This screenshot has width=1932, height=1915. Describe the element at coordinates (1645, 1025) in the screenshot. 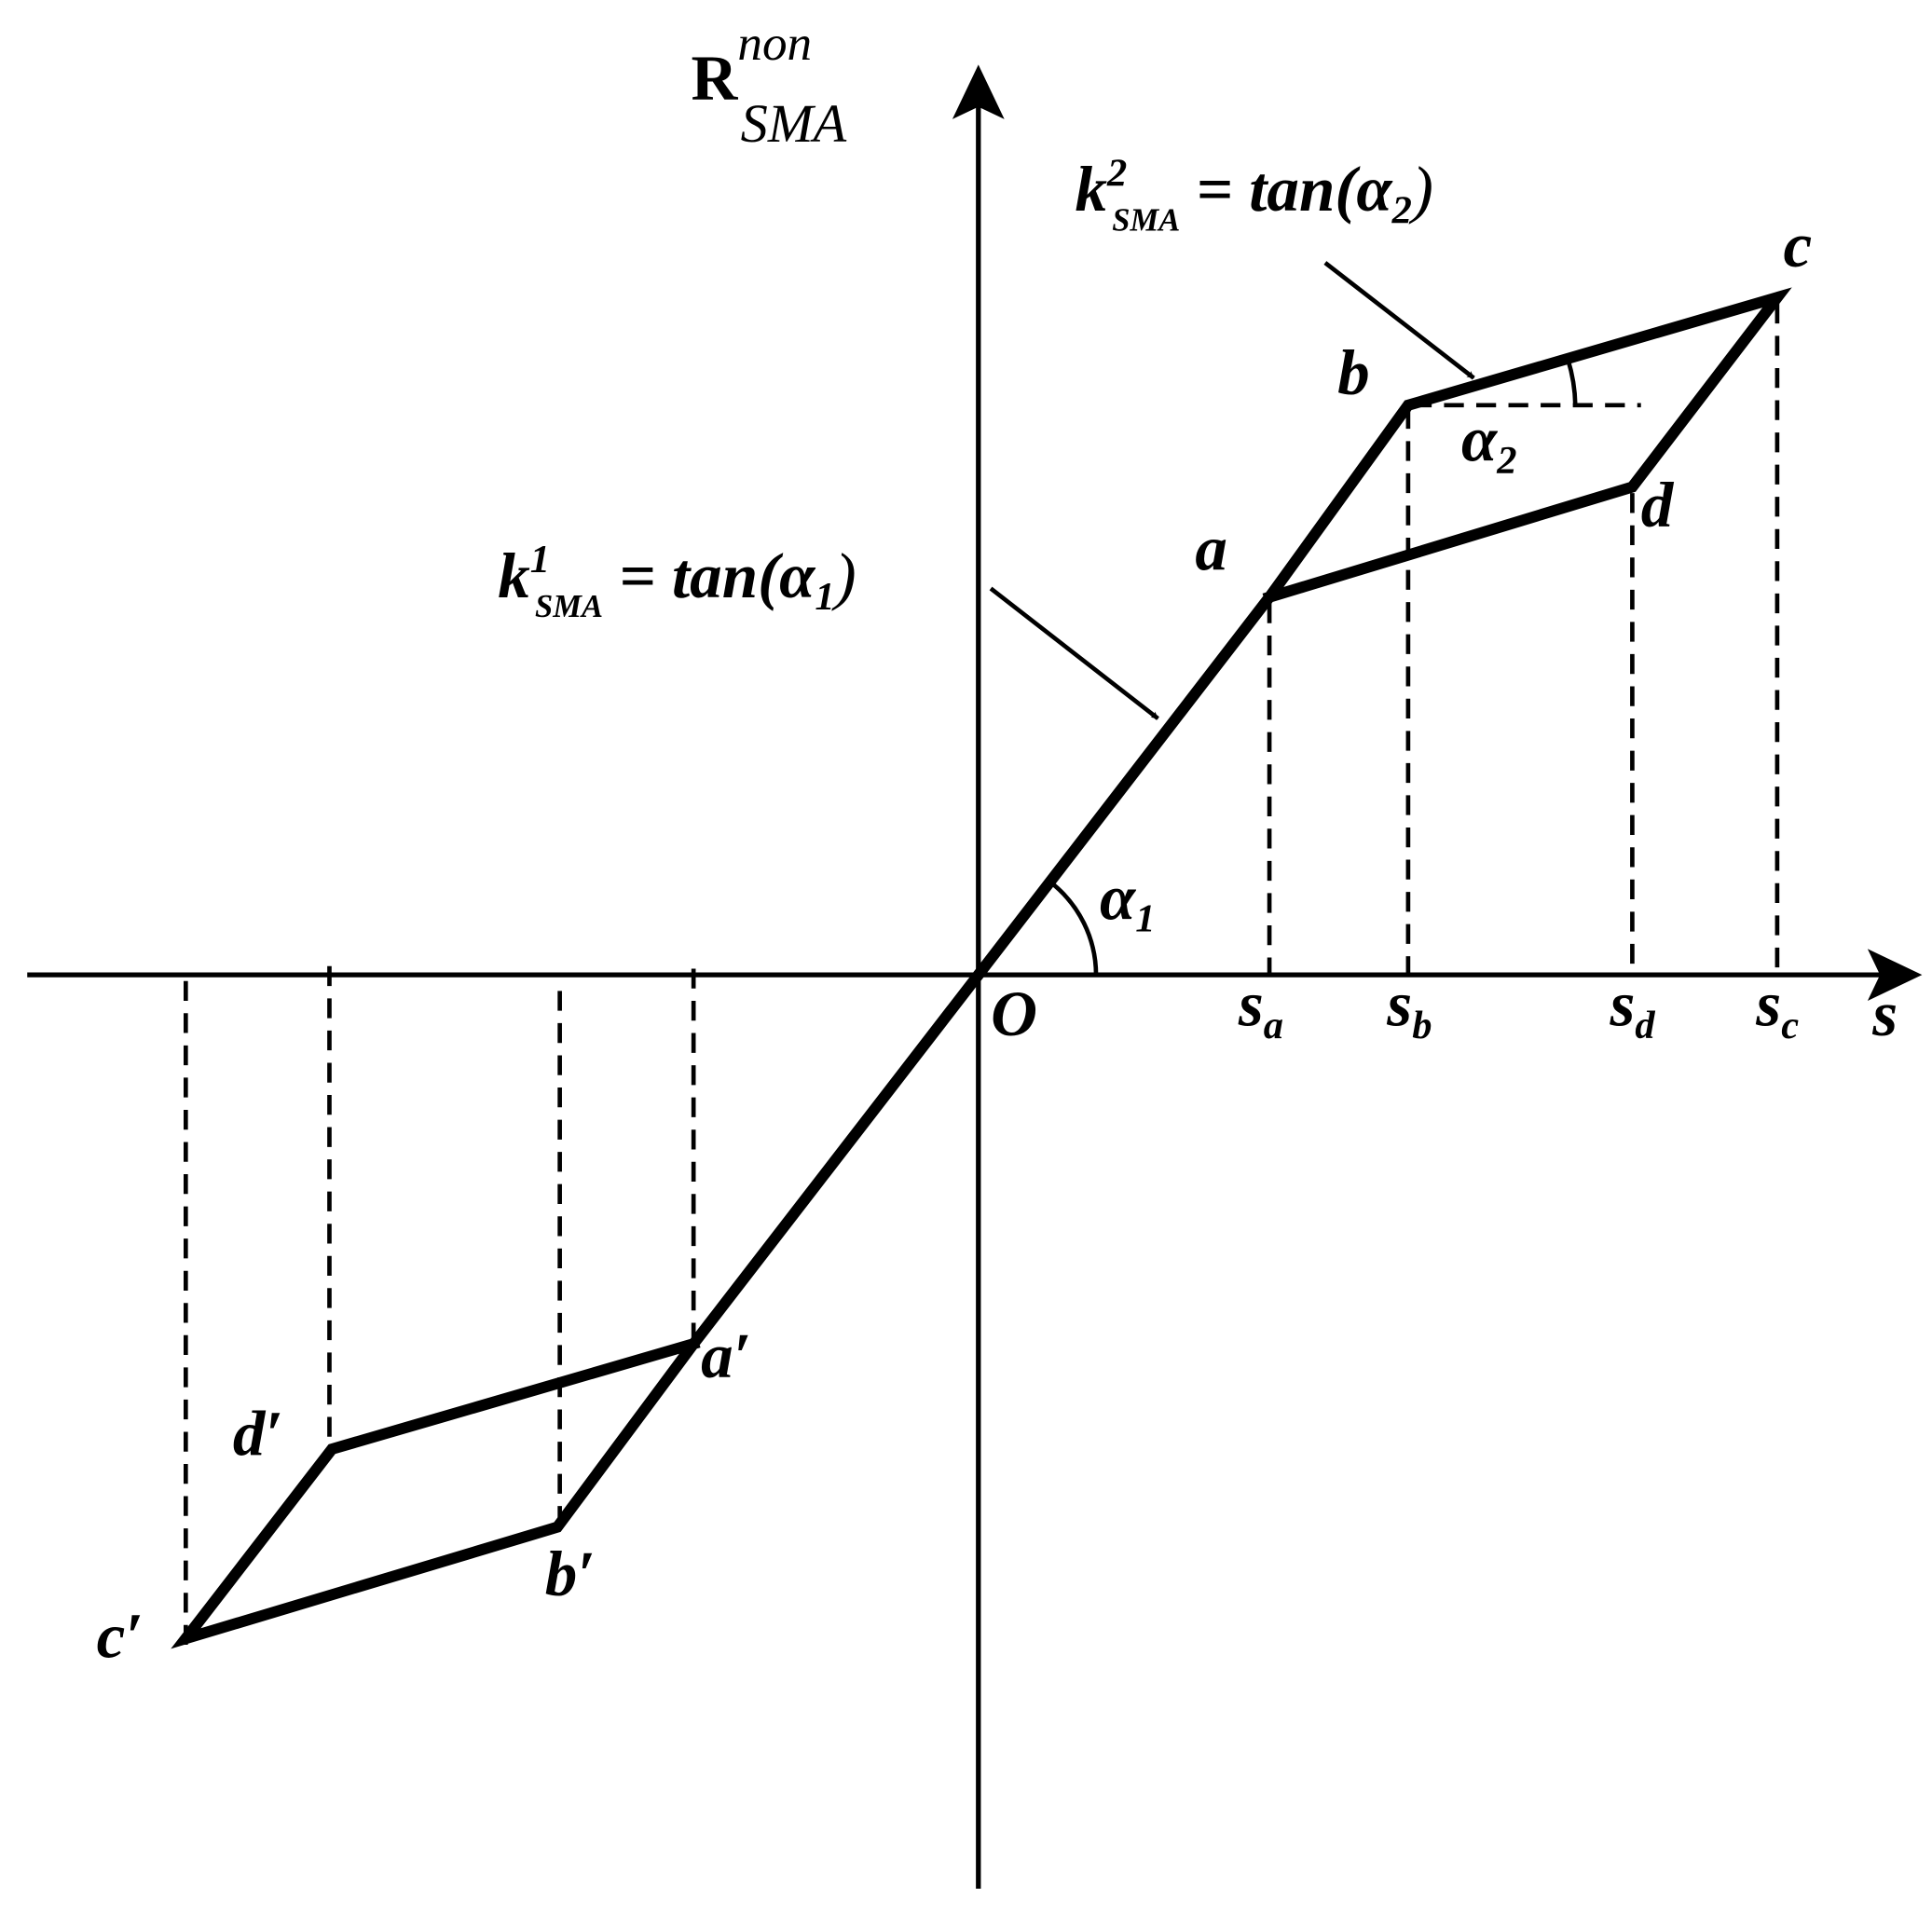

I see `mark-sub: d` at that location.